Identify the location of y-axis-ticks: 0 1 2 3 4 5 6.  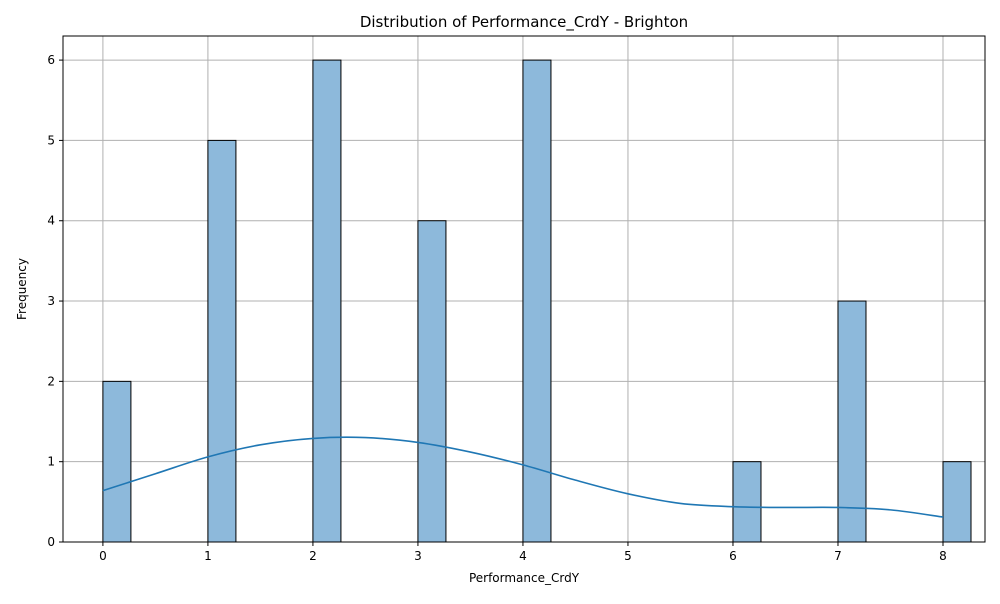
(55, 301).